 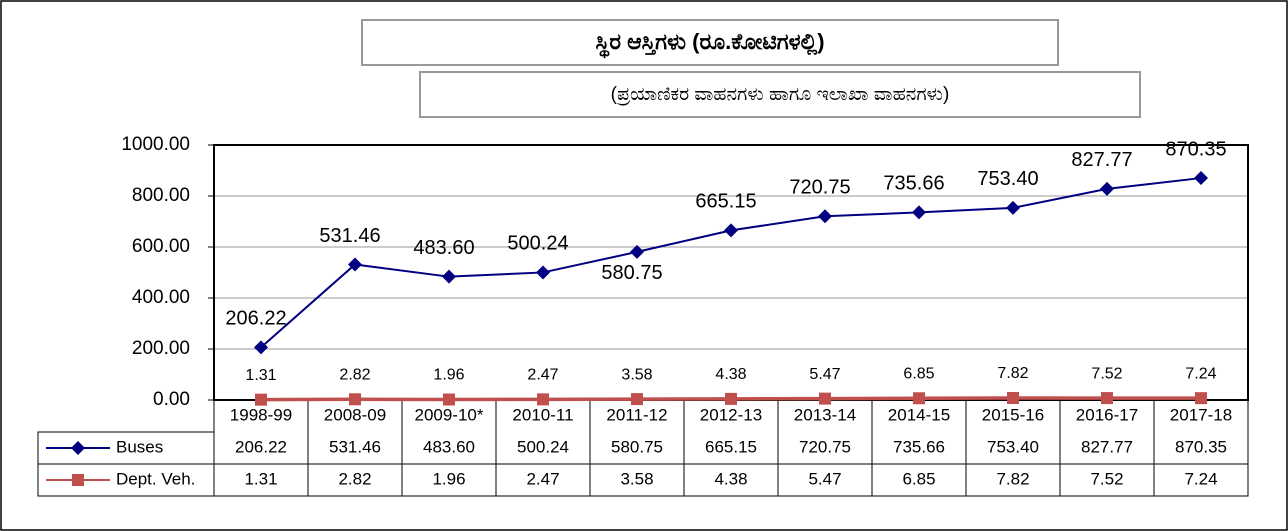 What do you see at coordinates (725, 202) in the screenshot?
I see `data-label: 665.15` at bounding box center [725, 202].